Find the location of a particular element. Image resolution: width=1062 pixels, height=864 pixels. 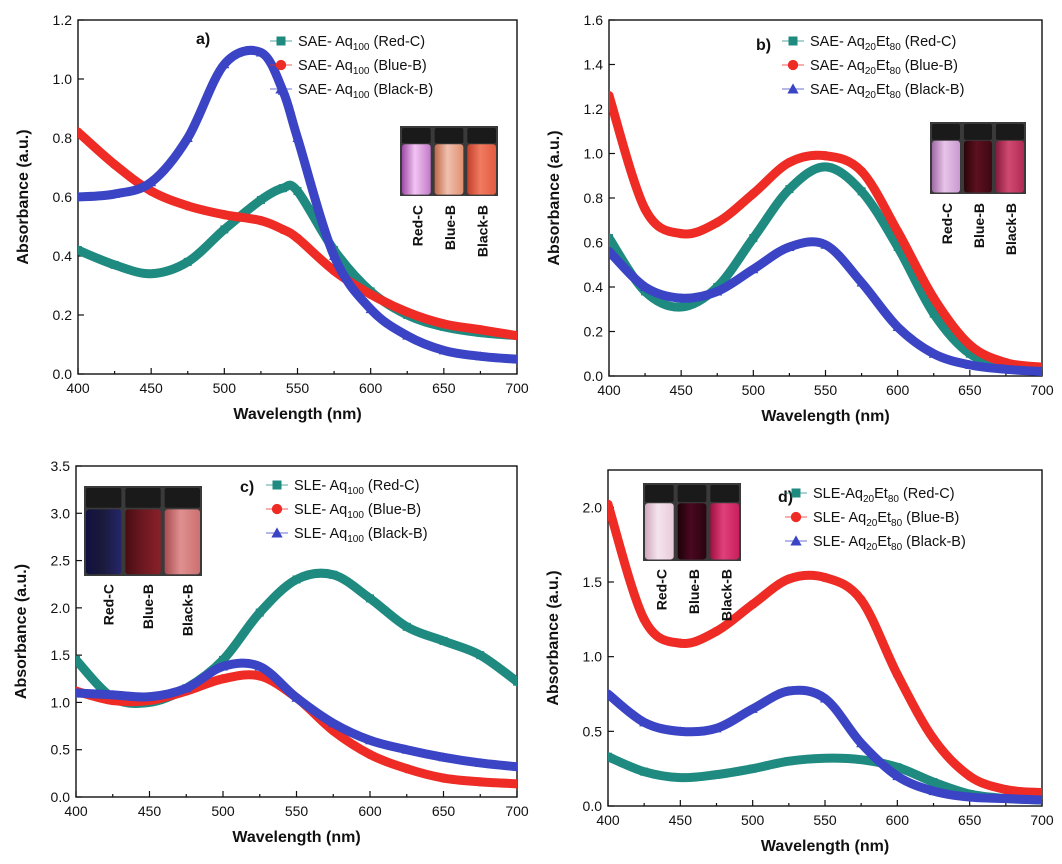

vial-blue-b is located at coordinates (978, 166).